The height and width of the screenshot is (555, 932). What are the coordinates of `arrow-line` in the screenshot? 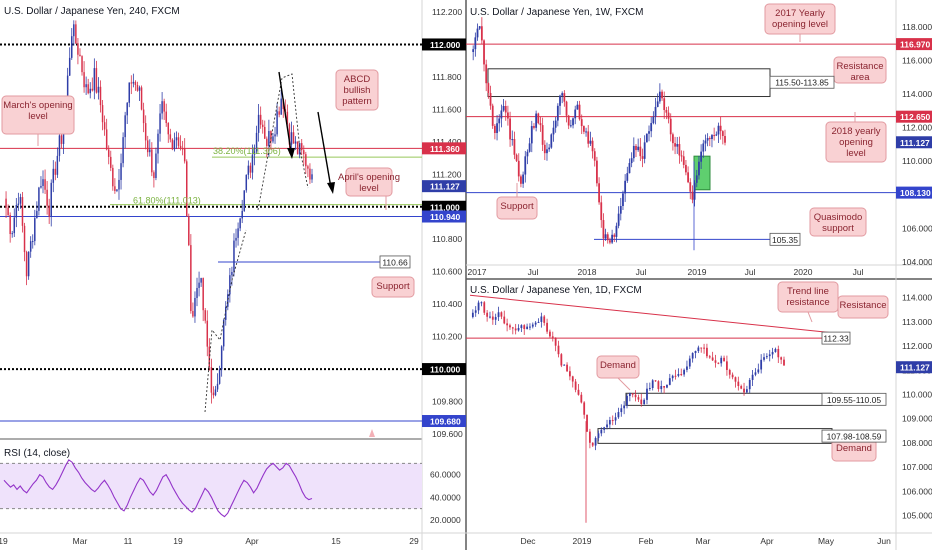 It's located at (285, 112).